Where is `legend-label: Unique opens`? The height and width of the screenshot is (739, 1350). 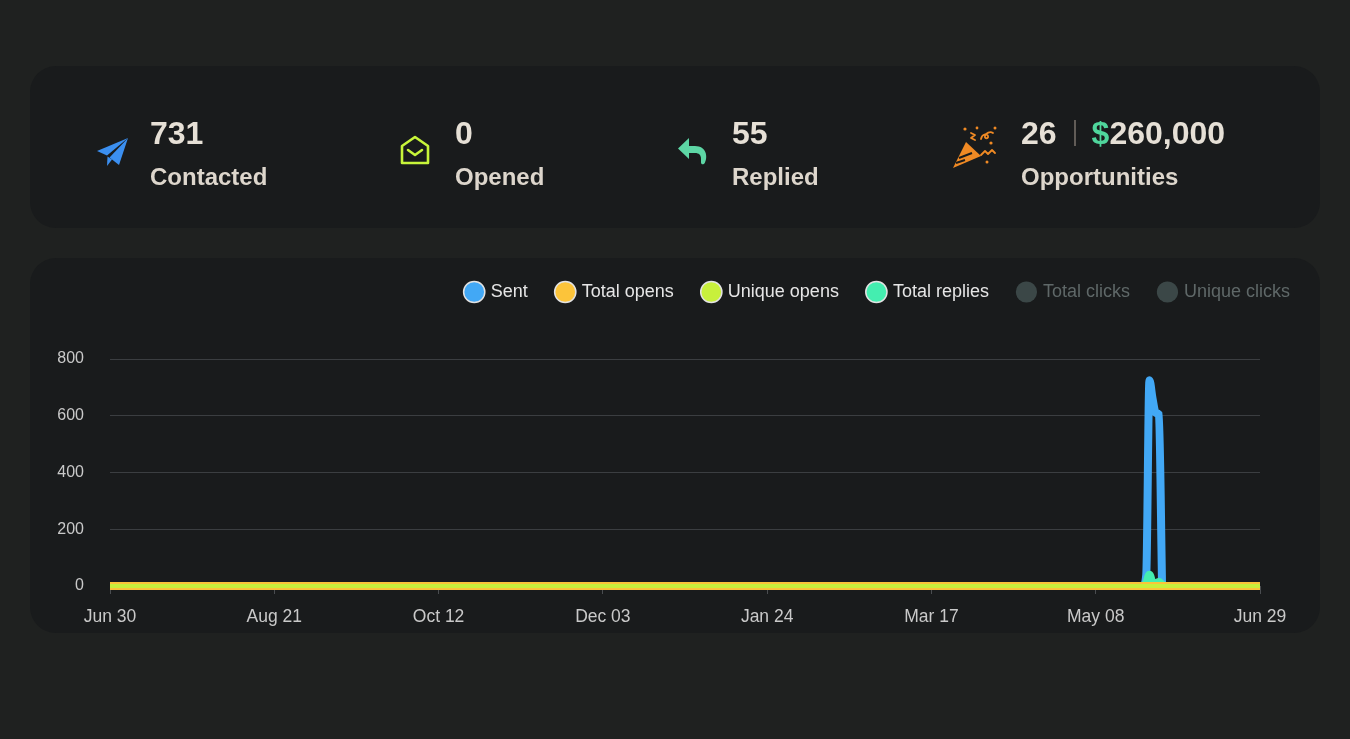
legend-label: Unique opens is located at coordinates (783, 290).